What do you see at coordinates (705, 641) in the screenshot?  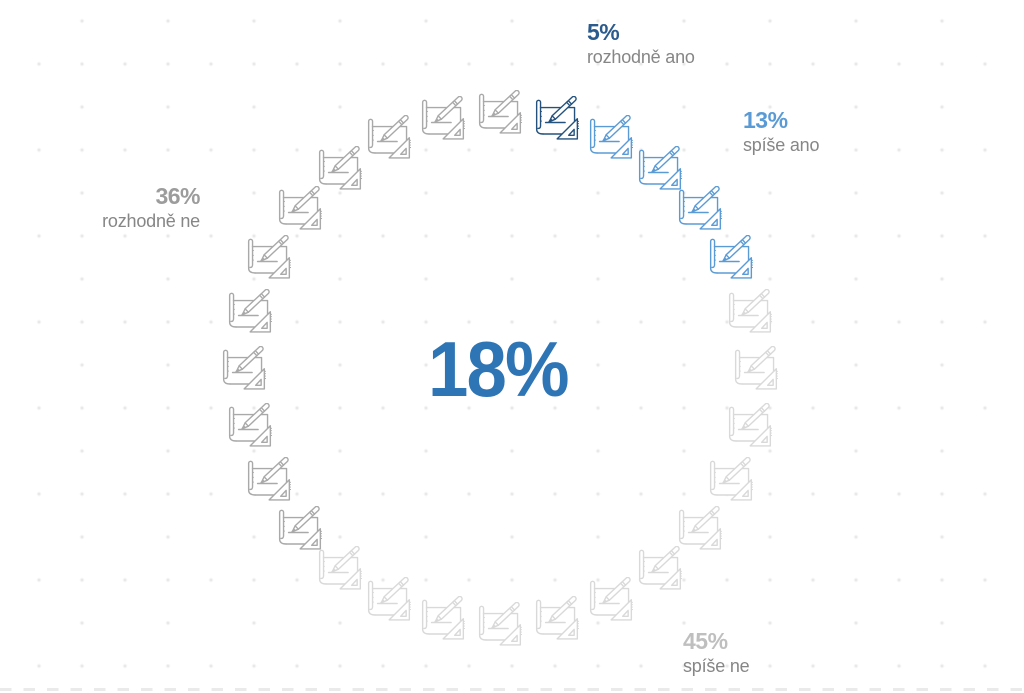 I see `pct-spise-ne: 45%` at bounding box center [705, 641].